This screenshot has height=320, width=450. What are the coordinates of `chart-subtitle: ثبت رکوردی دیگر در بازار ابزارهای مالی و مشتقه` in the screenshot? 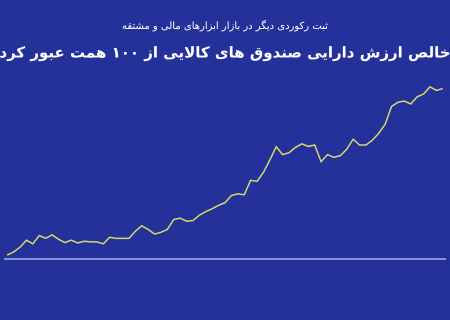 It's located at (225, 26).